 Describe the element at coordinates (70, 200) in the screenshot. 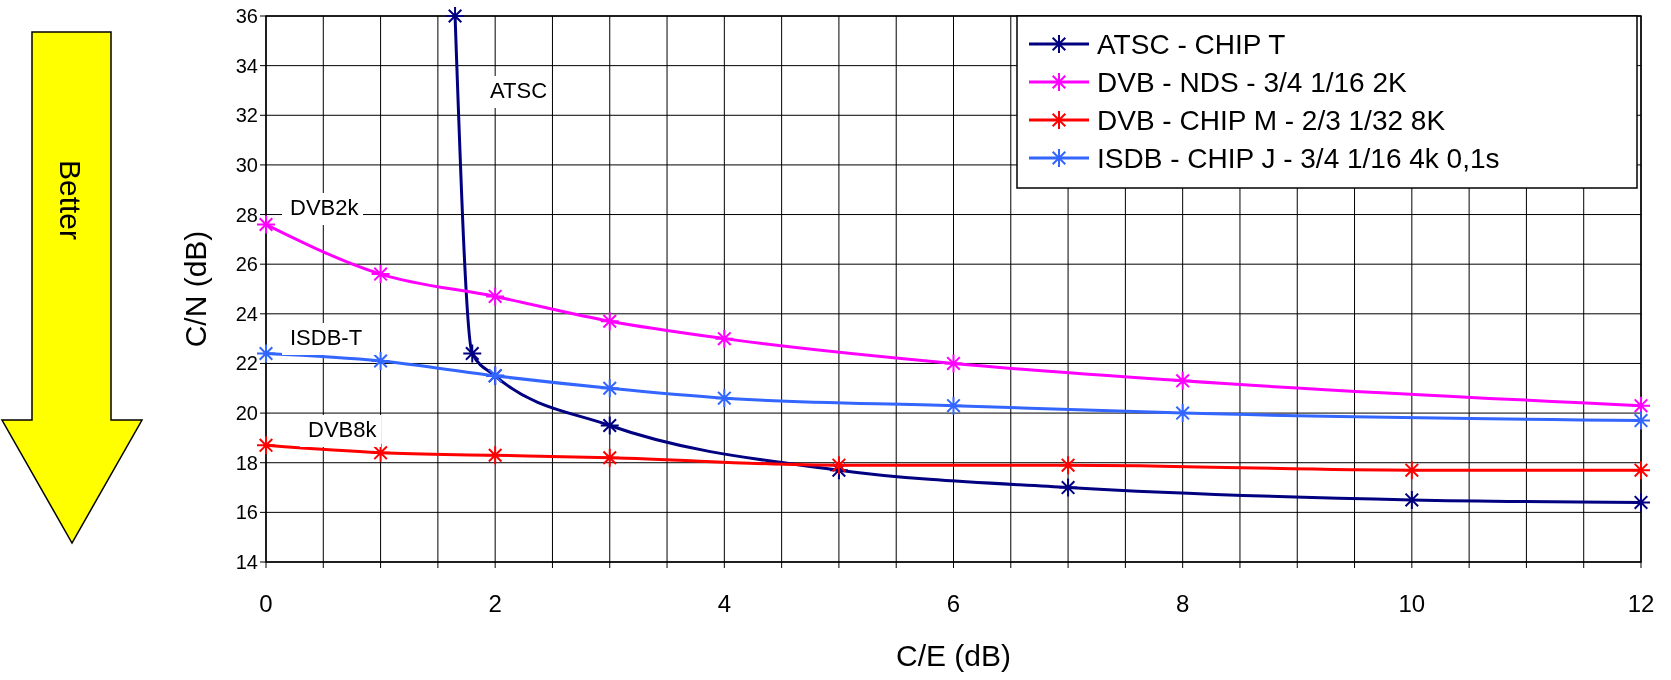

I see `text: Better` at that location.